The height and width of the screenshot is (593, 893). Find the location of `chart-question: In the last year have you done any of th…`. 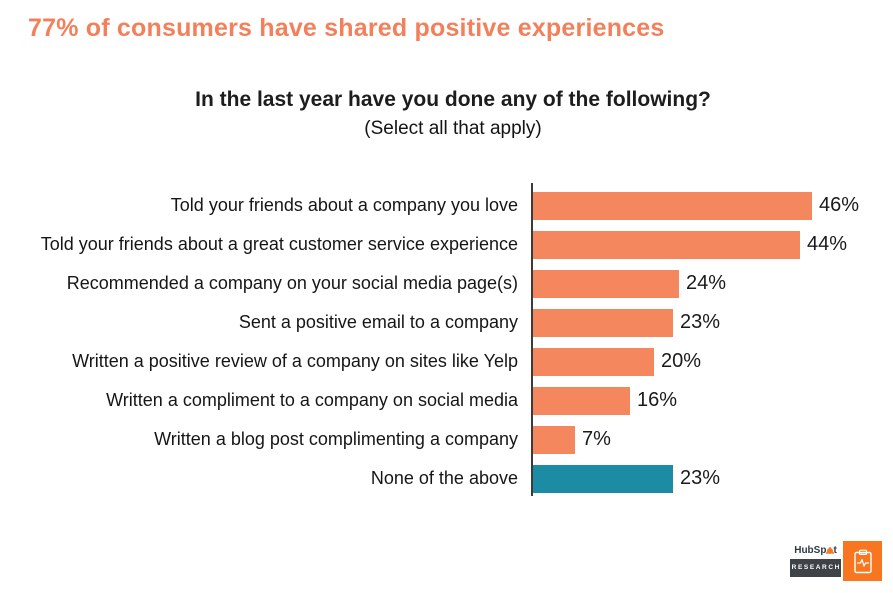

chart-question: In the last year have you done any of th… is located at coordinates (453, 99).